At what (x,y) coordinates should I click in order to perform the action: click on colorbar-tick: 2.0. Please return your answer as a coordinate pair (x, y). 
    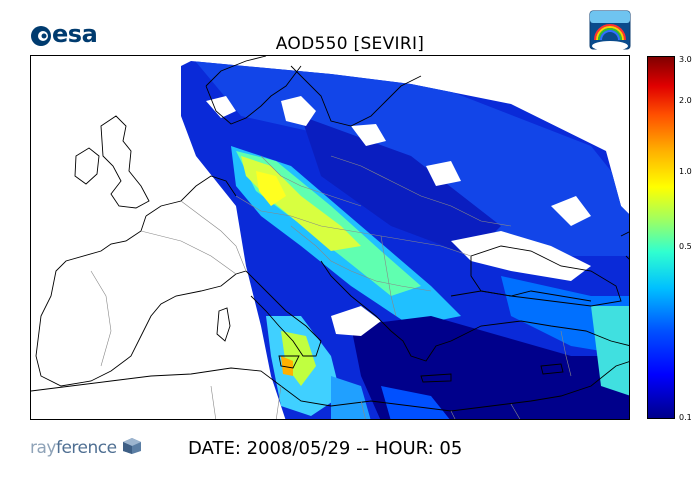
    Looking at the image, I should click on (685, 100).